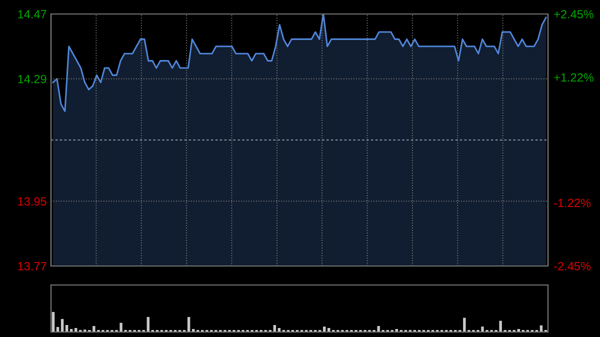 Image resolution: width=600 pixels, height=337 pixels. I want to click on y-tick-label: 14.47, so click(32, 14).